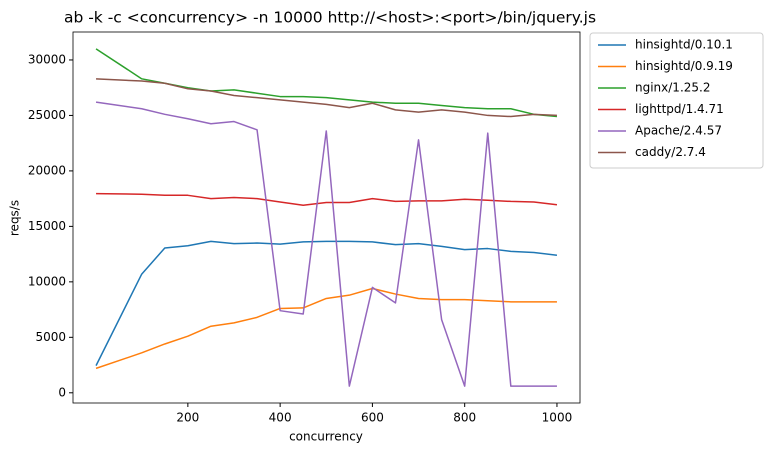 The width and height of the screenshot is (777, 455). What do you see at coordinates (372, 418) in the screenshot?
I see `x-tick-label: 600` at bounding box center [372, 418].